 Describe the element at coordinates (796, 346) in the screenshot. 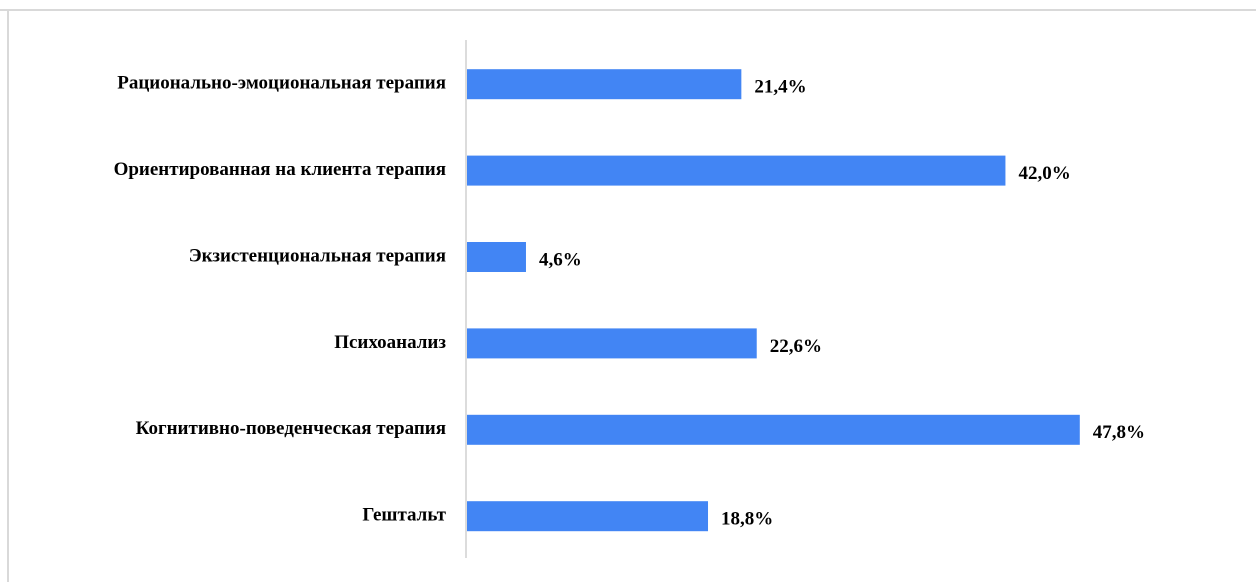

I see `value-label: 22,6%` at that location.